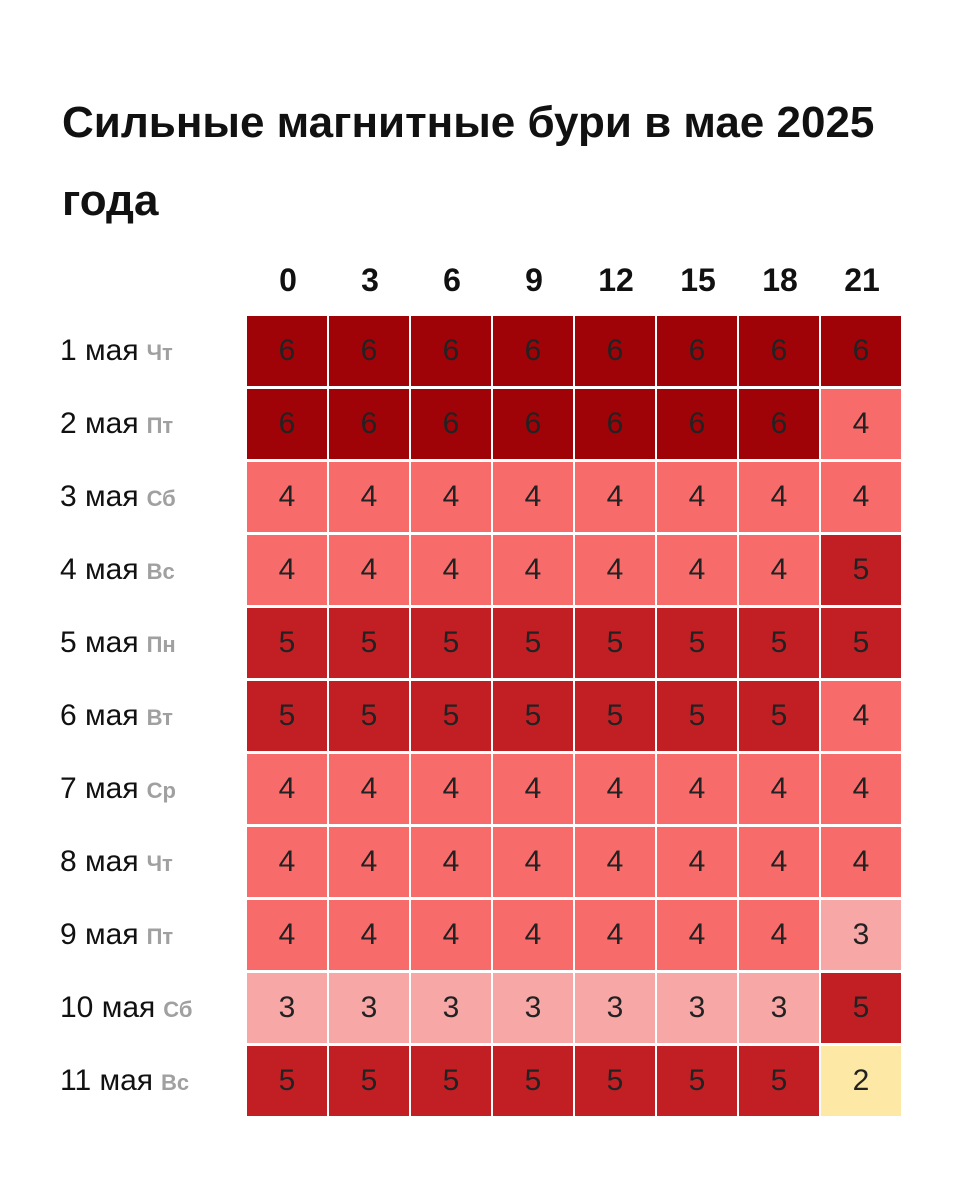 This screenshot has height=1200, width=960. What do you see at coordinates (99, 788) in the screenshot?
I see `row-date: 7 мая` at bounding box center [99, 788].